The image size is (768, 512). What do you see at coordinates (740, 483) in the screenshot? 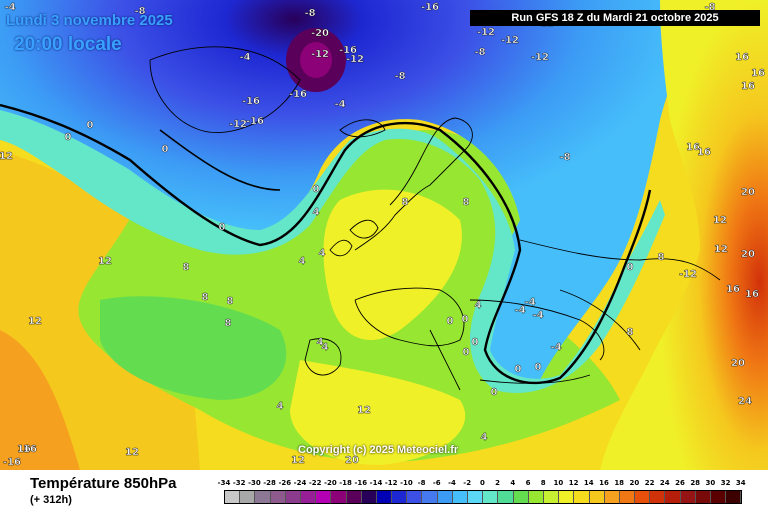
I see `scale-tick-label: 34` at bounding box center [740, 483].